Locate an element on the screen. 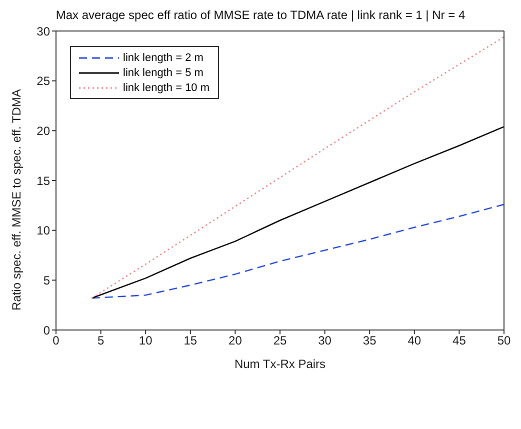 Image resolution: width=521 pixels, height=429 pixels. y-tick-label: 20 is located at coordinates (43, 131).